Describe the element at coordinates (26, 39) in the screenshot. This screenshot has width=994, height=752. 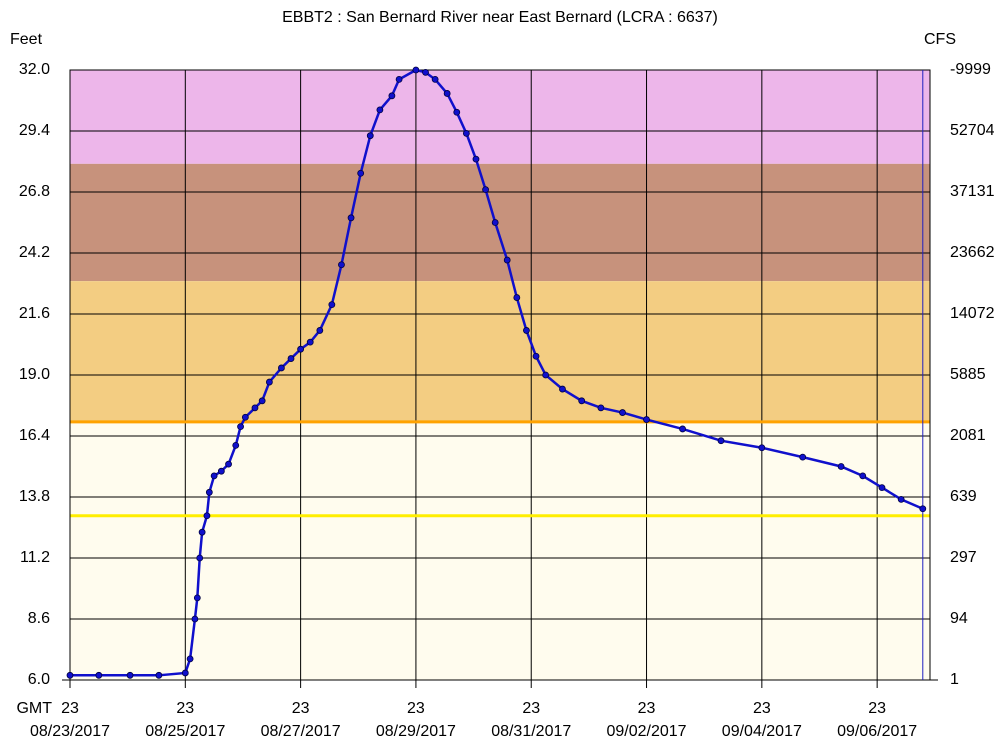
I see `y-axis-label: Feet` at that location.